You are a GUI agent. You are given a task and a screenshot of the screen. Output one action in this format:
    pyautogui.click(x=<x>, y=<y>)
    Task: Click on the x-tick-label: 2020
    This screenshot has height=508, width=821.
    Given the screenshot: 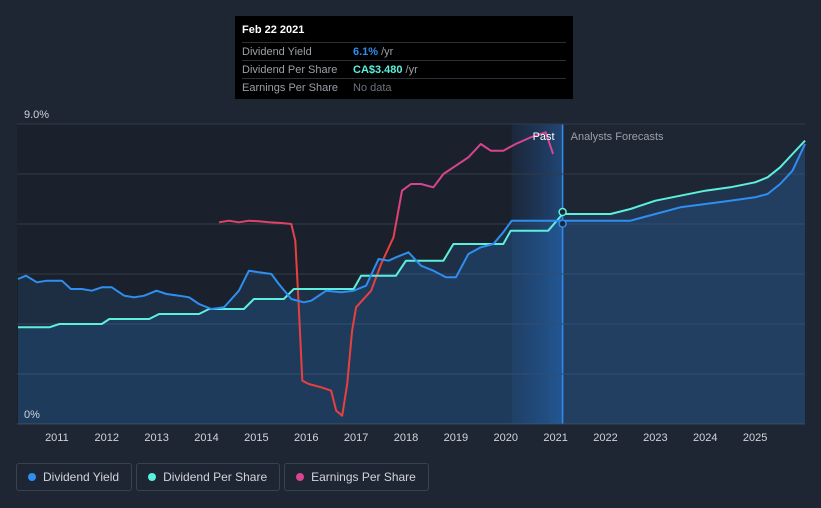 What is the action you would take?
    pyautogui.click(x=506, y=438)
    